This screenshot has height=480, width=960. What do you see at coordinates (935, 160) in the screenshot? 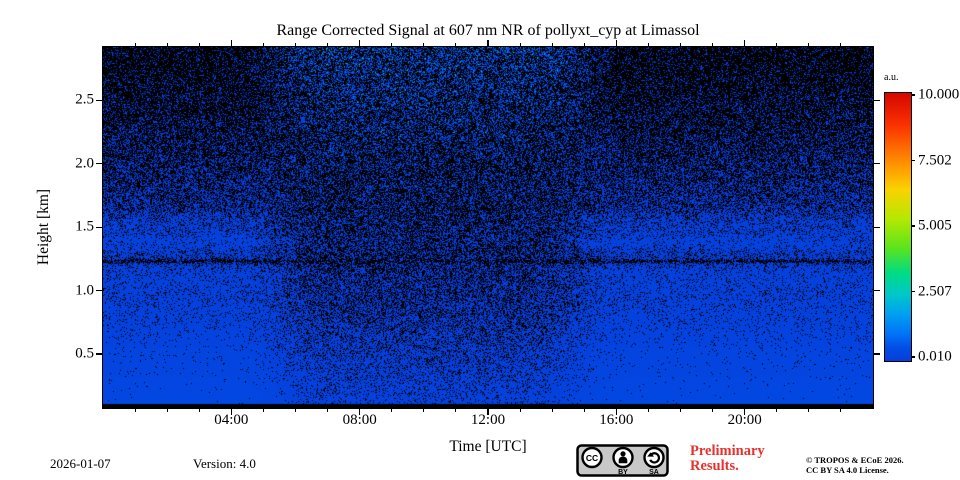
I see `colorbar-tick-label: 7.502` at bounding box center [935, 160].